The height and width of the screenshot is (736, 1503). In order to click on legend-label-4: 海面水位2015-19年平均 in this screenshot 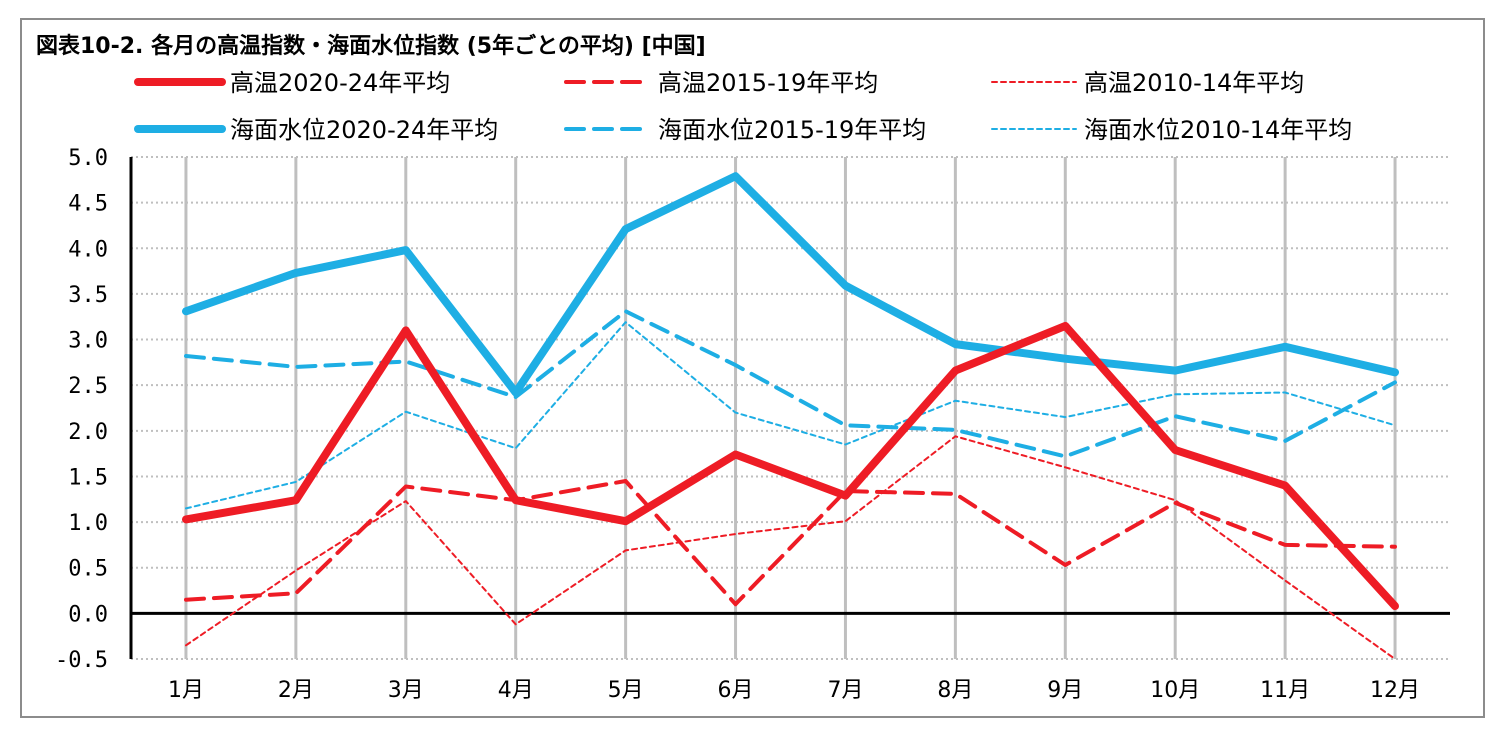, I will do `click(792, 130)`.